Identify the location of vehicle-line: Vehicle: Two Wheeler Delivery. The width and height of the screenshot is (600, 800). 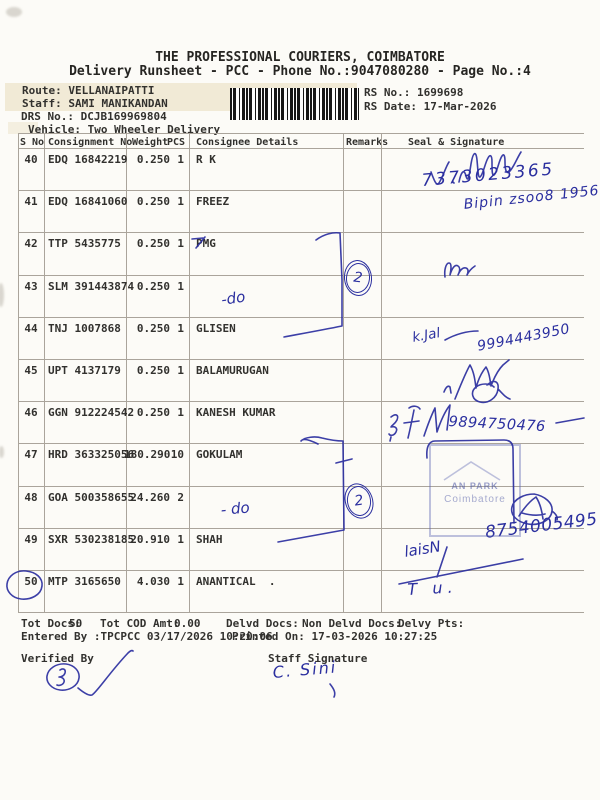
(124, 129).